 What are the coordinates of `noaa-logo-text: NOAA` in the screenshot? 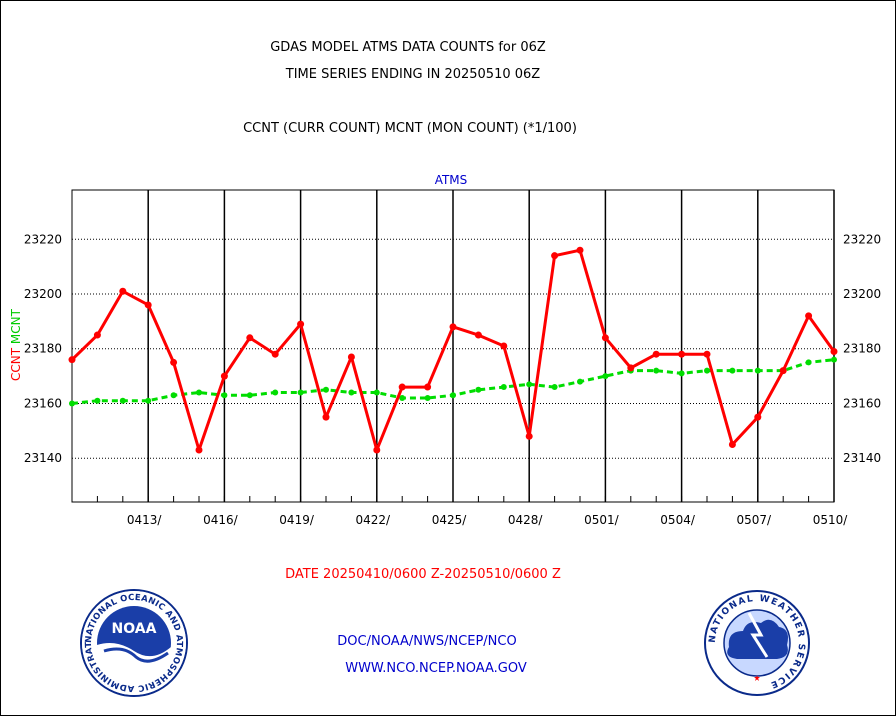 It's located at (134, 629).